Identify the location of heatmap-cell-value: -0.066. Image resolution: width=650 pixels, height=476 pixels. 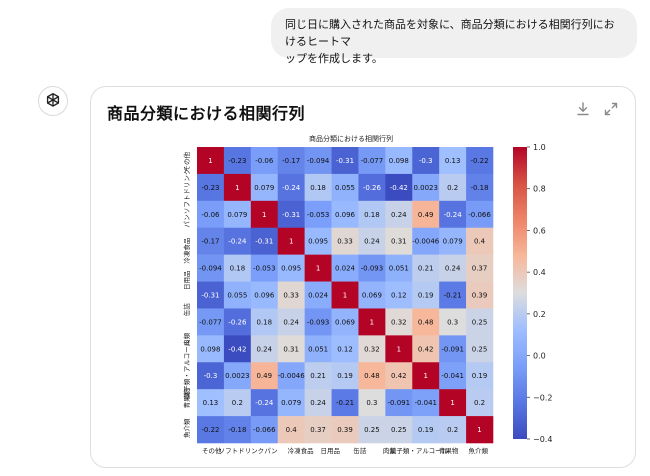
(479, 215).